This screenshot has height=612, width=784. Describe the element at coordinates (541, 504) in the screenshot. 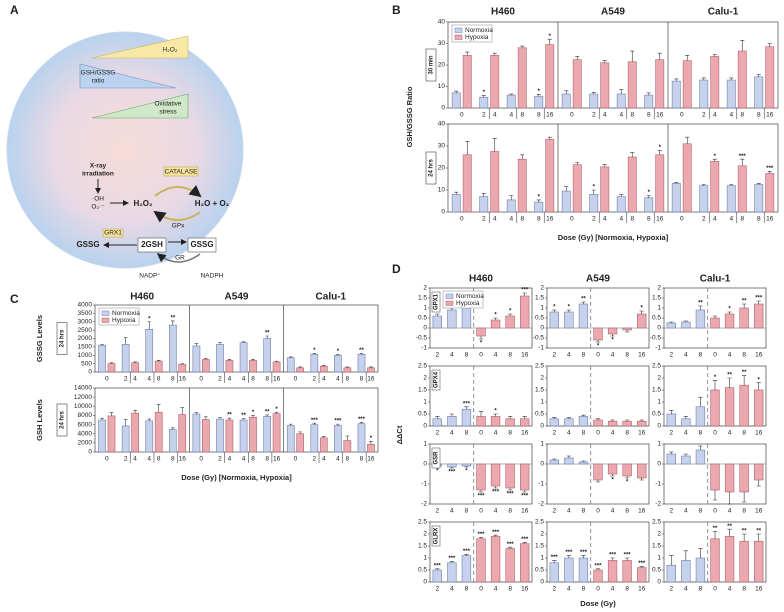

I see `y-tick-label: -2` at that location.